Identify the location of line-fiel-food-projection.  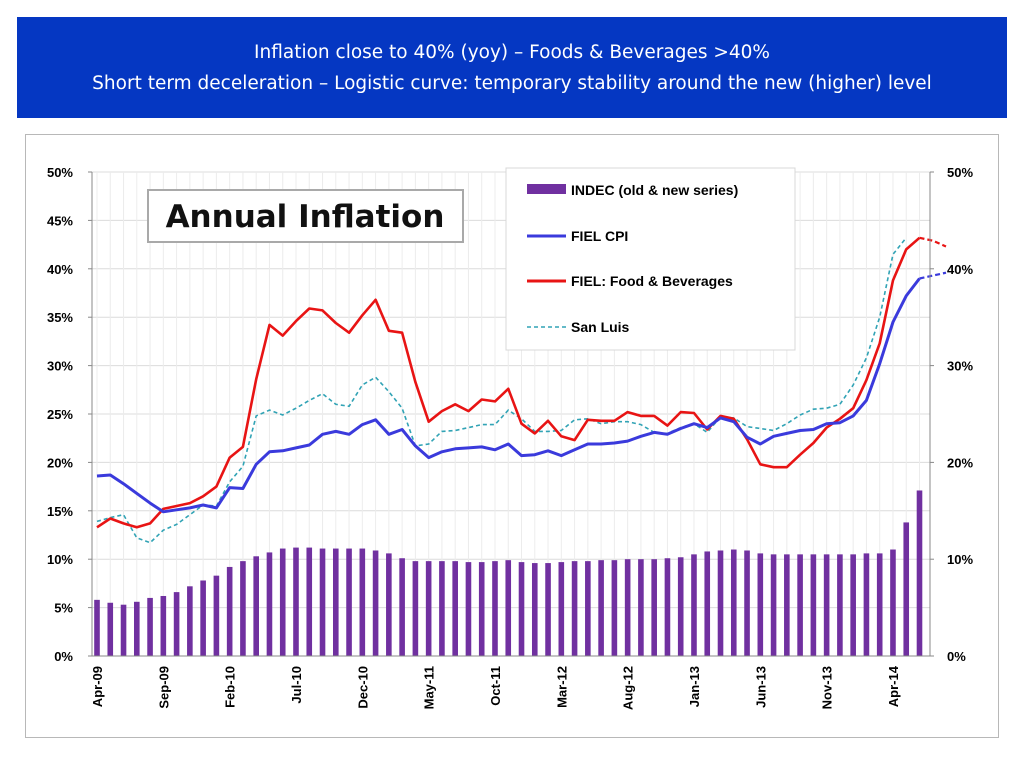
(933, 242).